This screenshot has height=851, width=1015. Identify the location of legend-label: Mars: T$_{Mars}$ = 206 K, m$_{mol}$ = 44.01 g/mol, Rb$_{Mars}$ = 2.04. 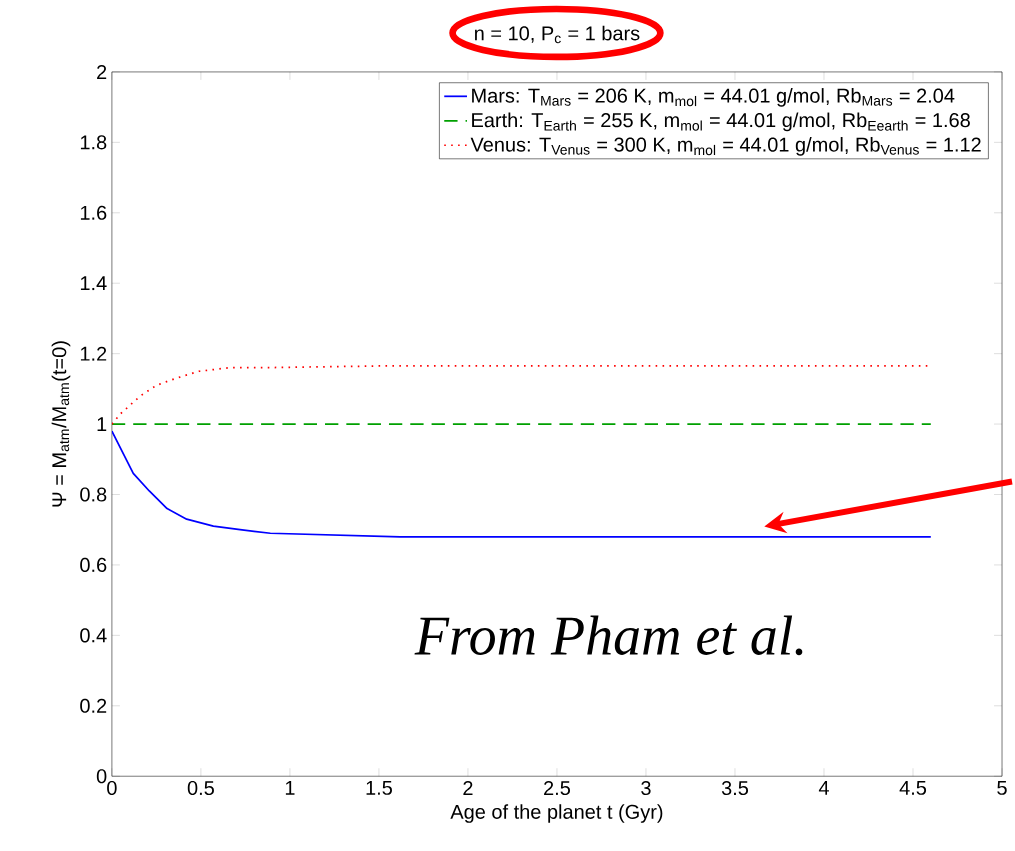
(713, 97).